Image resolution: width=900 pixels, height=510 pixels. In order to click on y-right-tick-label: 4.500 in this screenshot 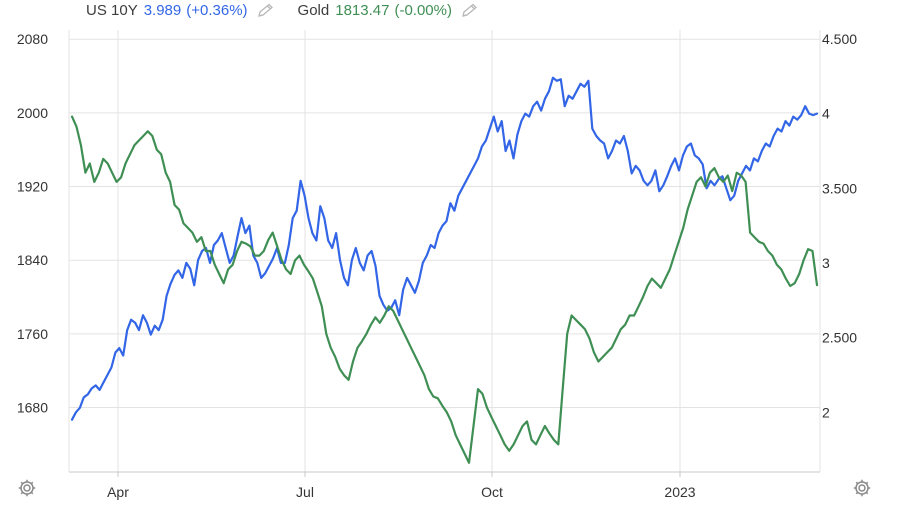, I will do `click(839, 39)`.